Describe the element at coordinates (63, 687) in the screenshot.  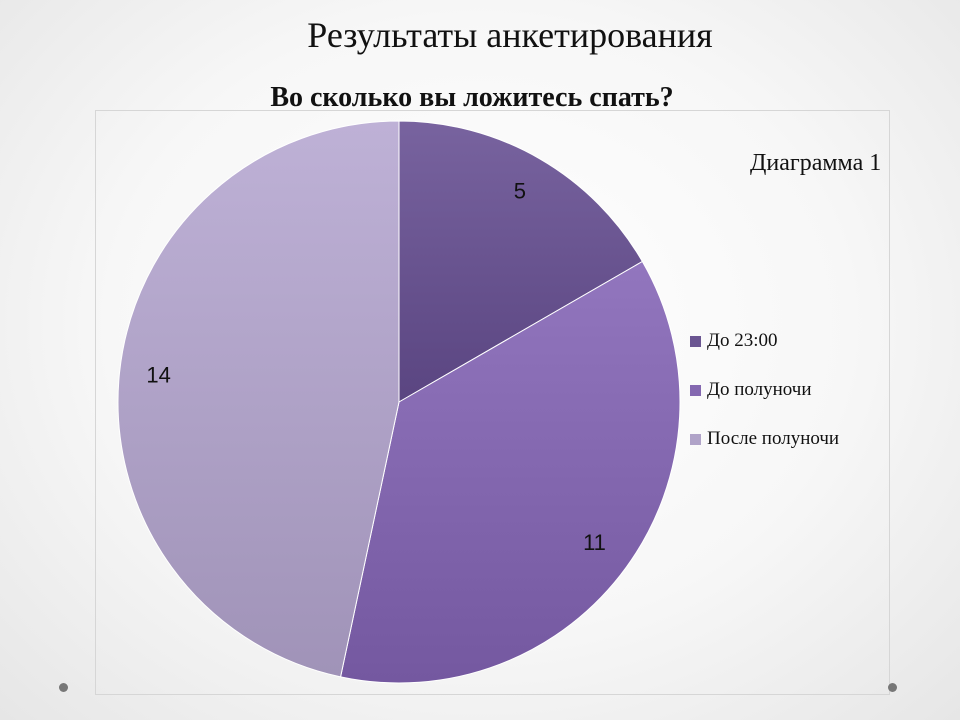
I see `slide-nav-dot-left` at that location.